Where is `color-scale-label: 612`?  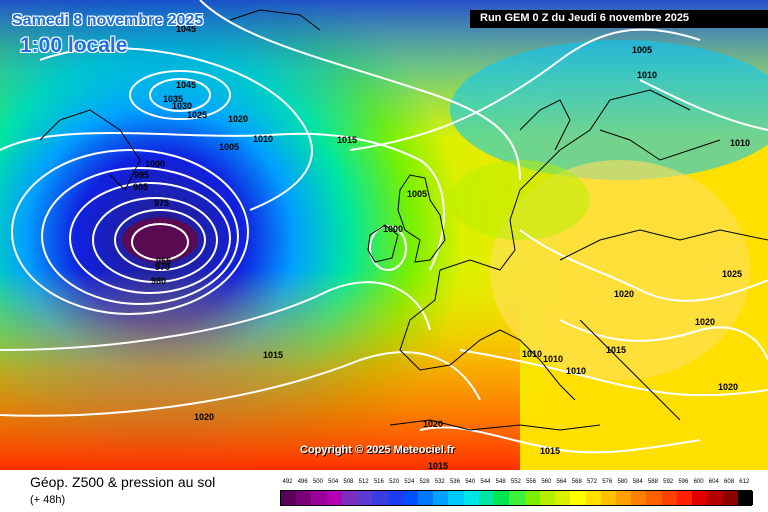
color-scale-label: 612 is located at coordinates (744, 482).